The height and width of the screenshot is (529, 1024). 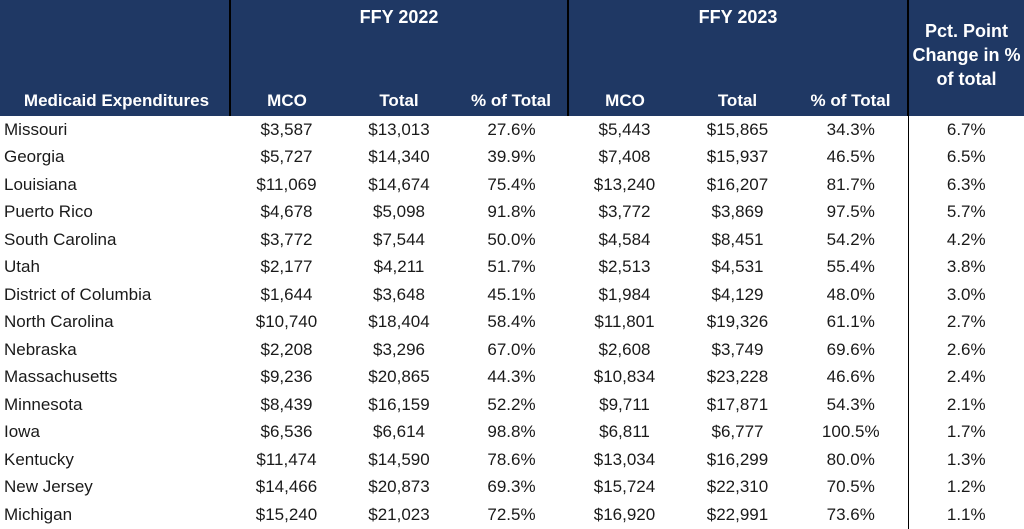 What do you see at coordinates (399, 129) in the screenshot?
I see `total-2022-cell: $13,013` at bounding box center [399, 129].